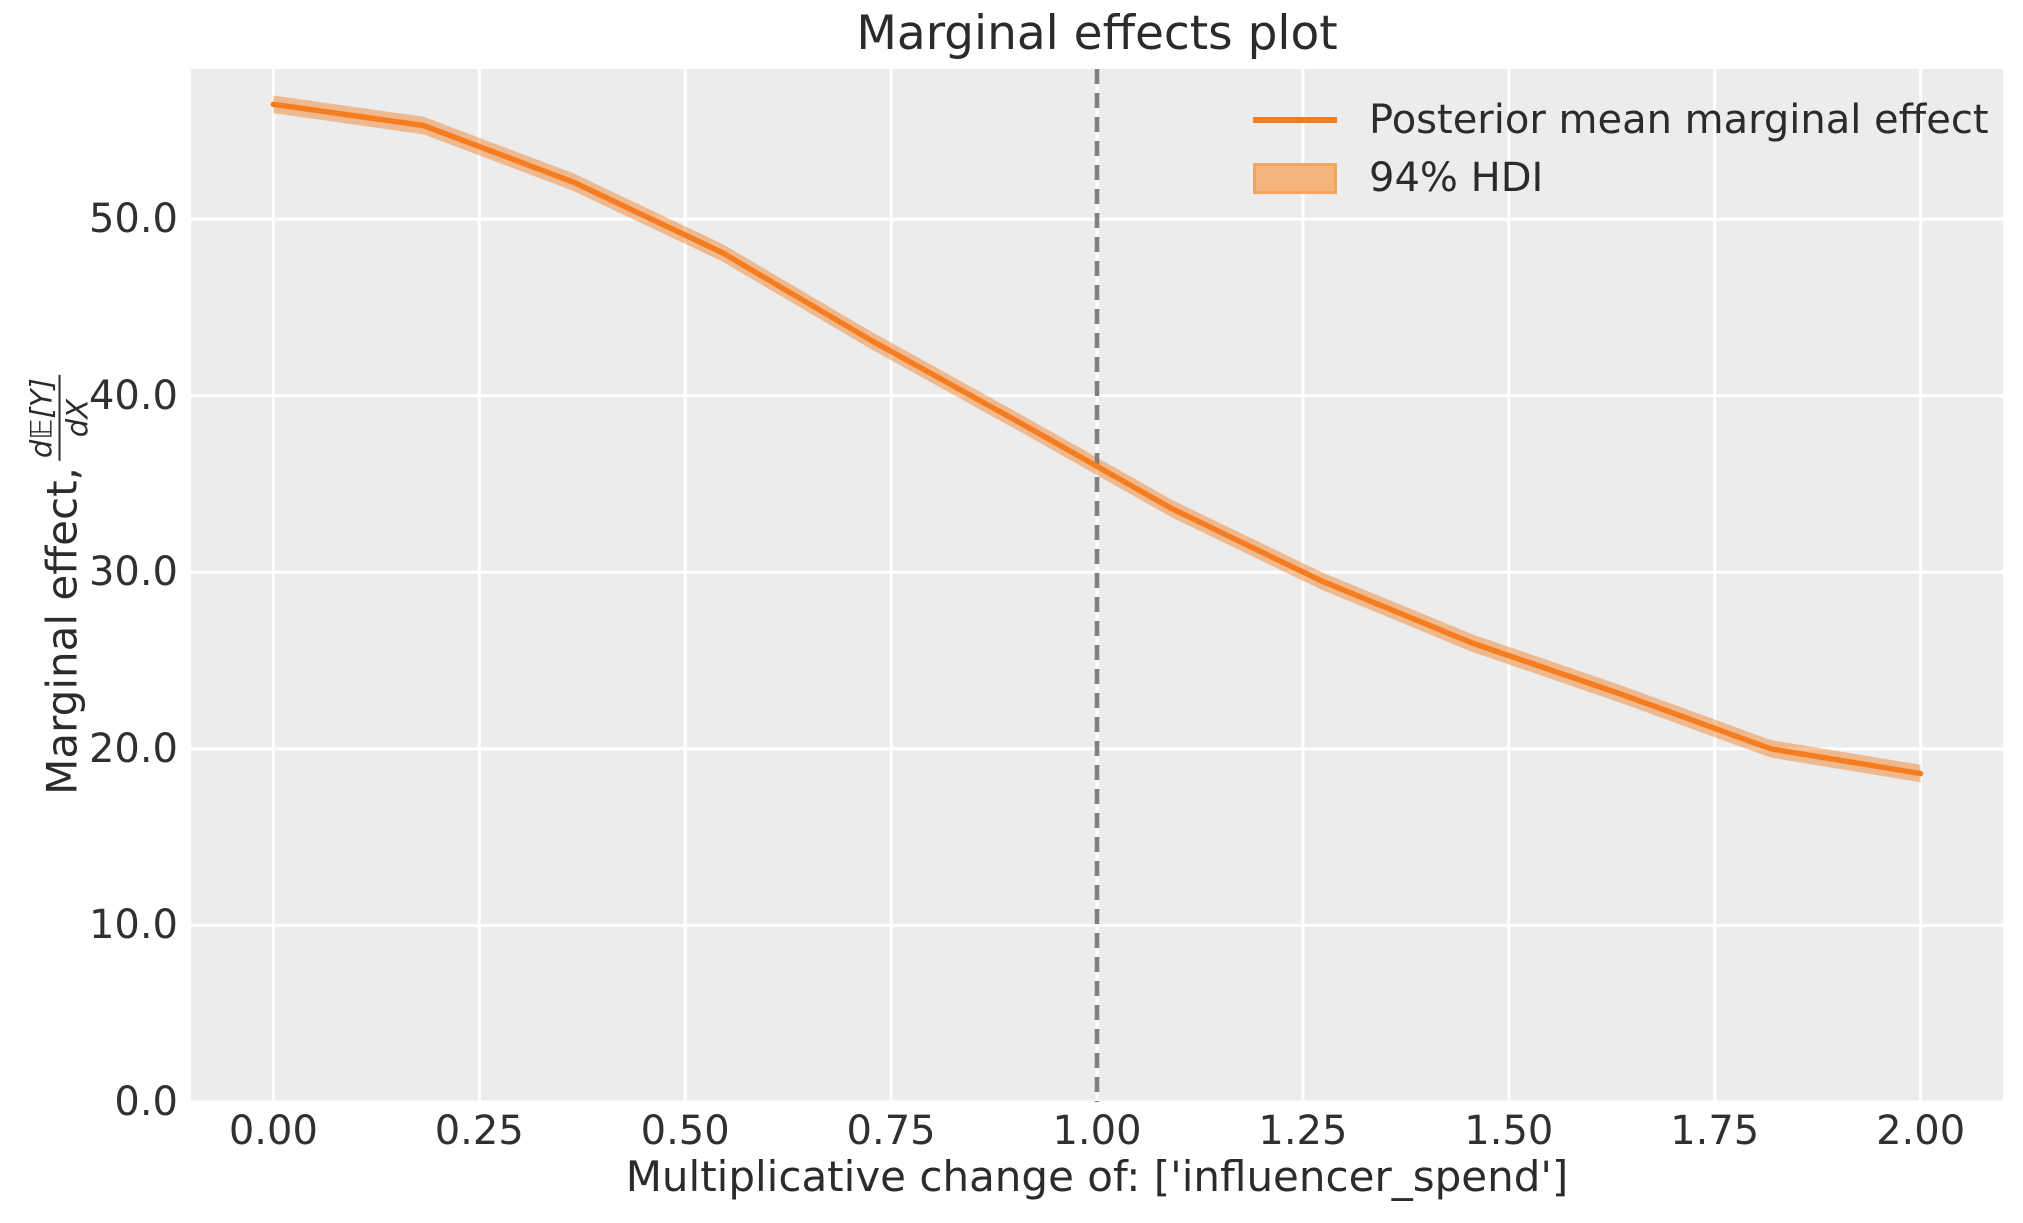  Describe the element at coordinates (1303, 1131) in the screenshot. I see `x-tick-label: 1.25` at that location.